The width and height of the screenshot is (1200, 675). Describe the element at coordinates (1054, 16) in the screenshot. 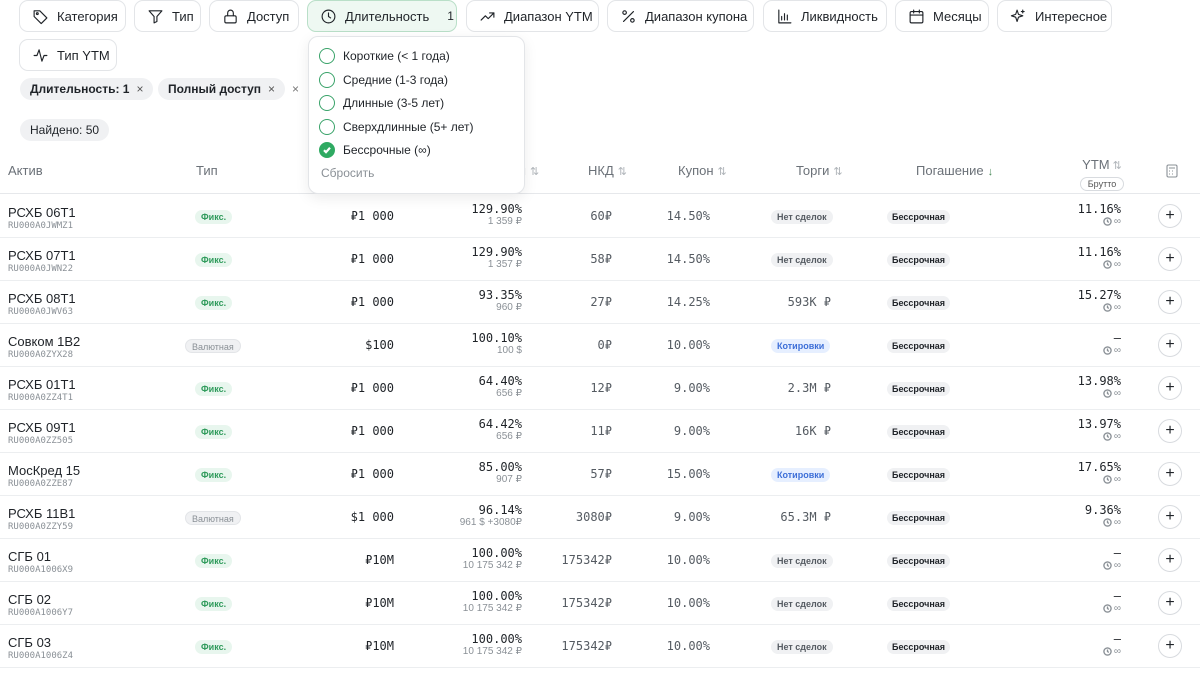

I see `filter-interesting-button: Интересное` at that location.